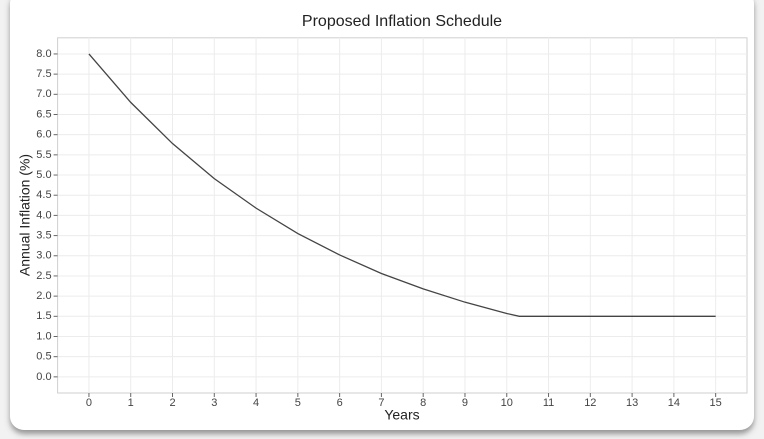  What do you see at coordinates (43, 256) in the screenshot?
I see `y-tick-label: 3.0` at bounding box center [43, 256].